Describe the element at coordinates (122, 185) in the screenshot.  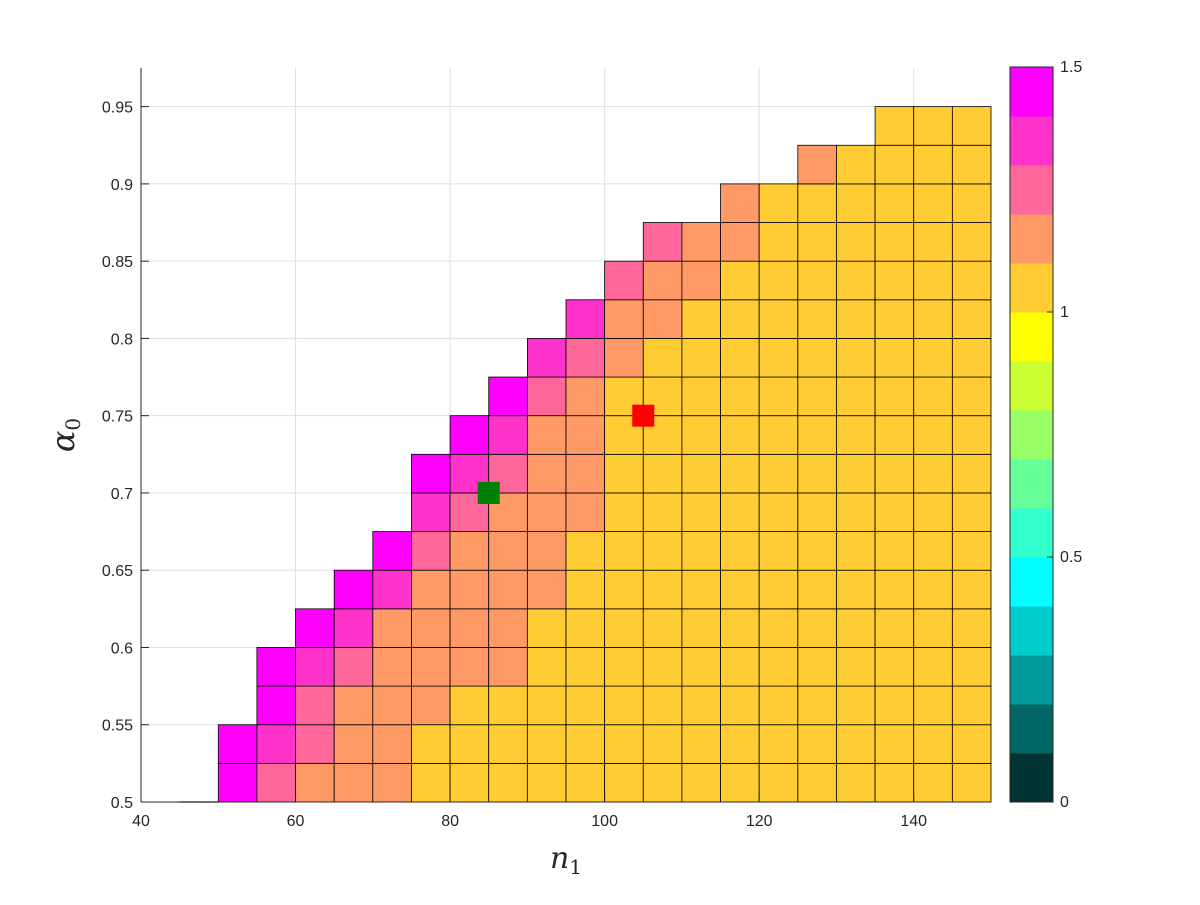
I see `y-tick-label: 0.9` at that location.